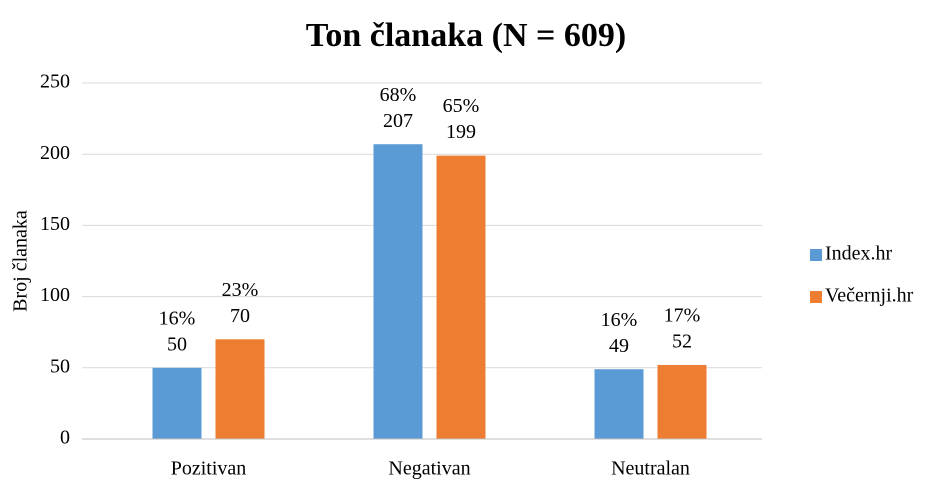  I want to click on percent-label: 17%, so click(682, 316).